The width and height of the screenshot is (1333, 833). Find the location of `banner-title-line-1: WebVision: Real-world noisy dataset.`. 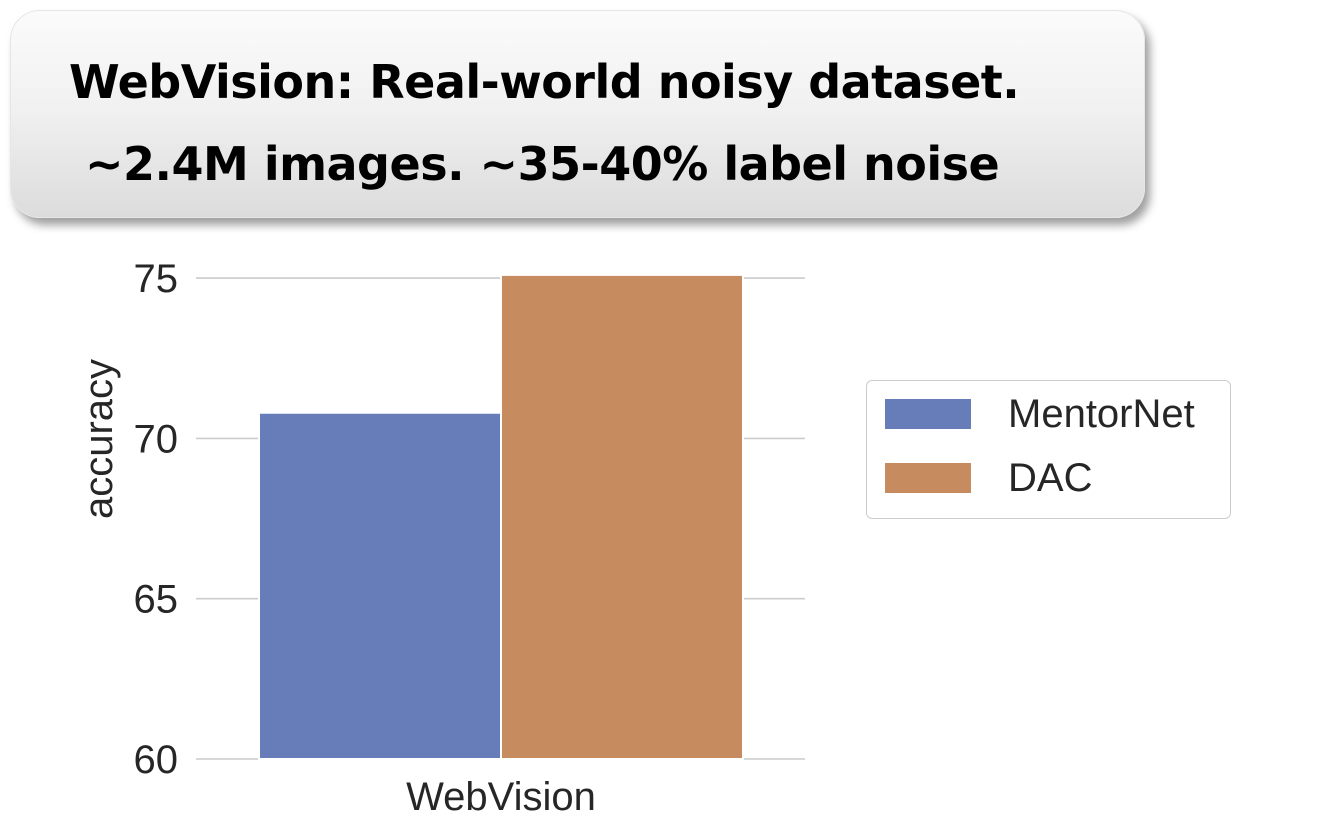

banner-title-line-1: WebVision: Real-world noisy dataset. is located at coordinates (544, 82).